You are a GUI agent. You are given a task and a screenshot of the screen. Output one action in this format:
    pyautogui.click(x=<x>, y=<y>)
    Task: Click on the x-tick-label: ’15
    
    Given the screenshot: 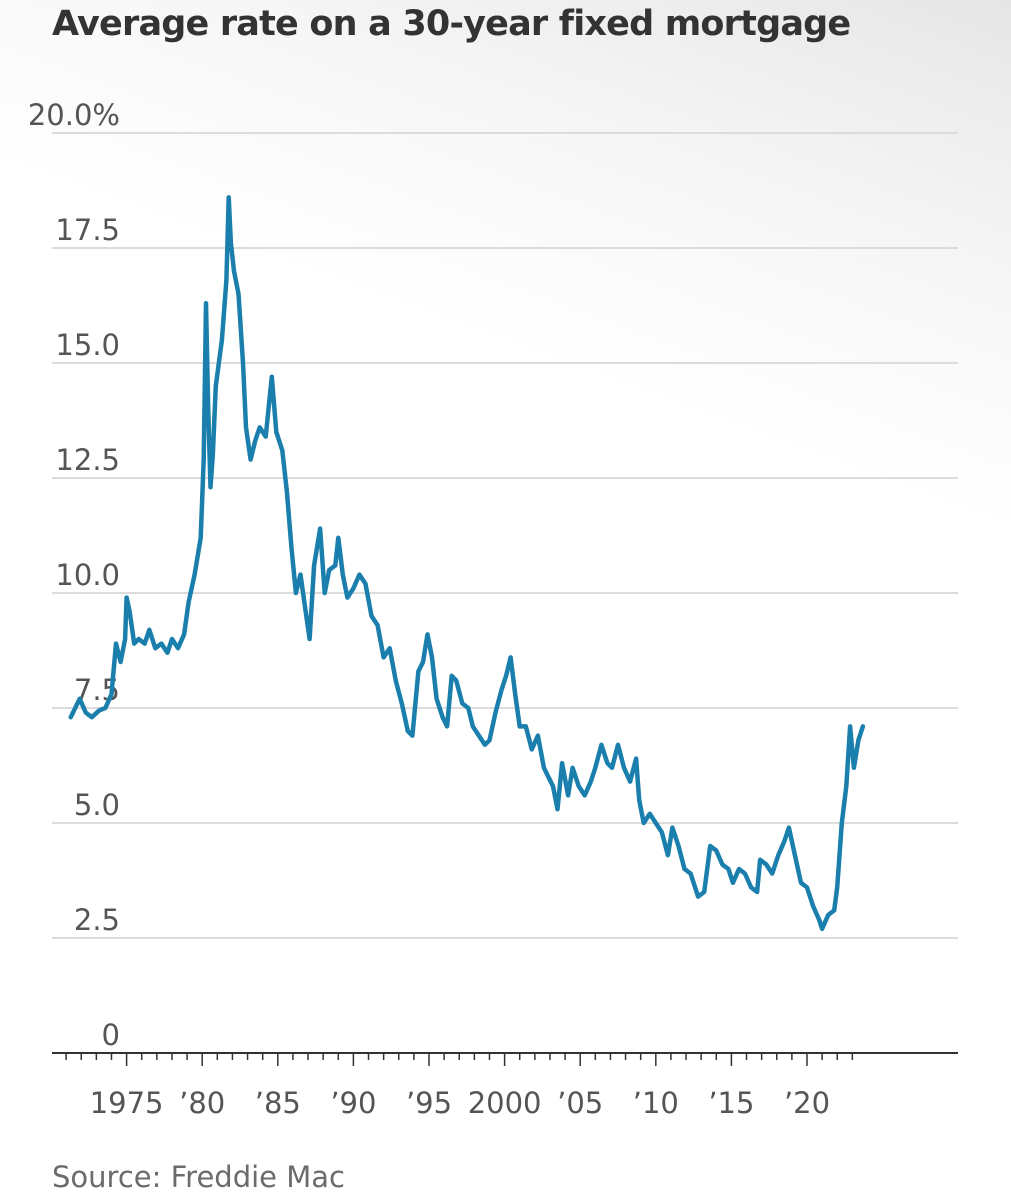 What is the action you would take?
    pyautogui.click(x=731, y=1103)
    